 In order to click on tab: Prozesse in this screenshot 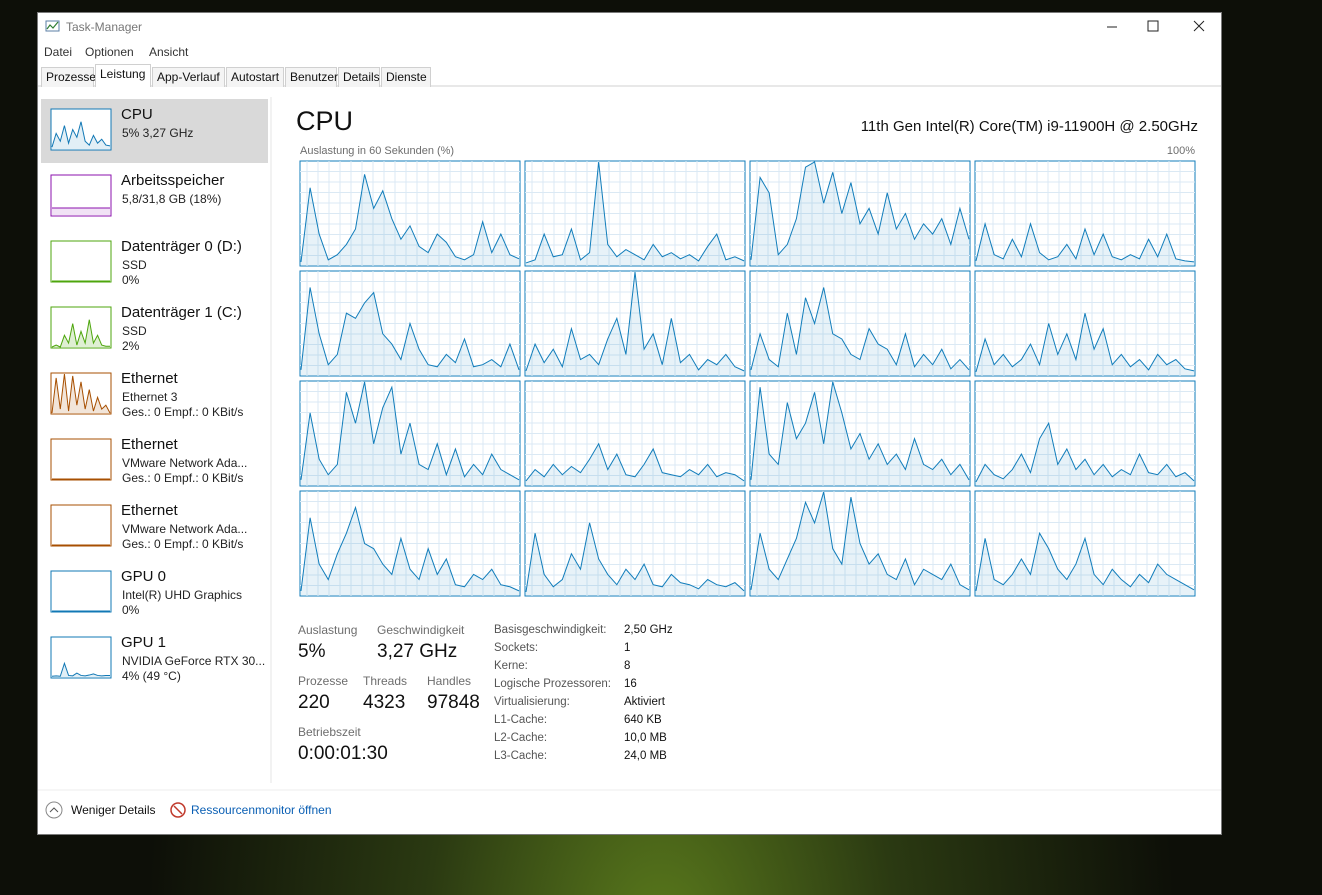, I will do `click(68, 77)`.